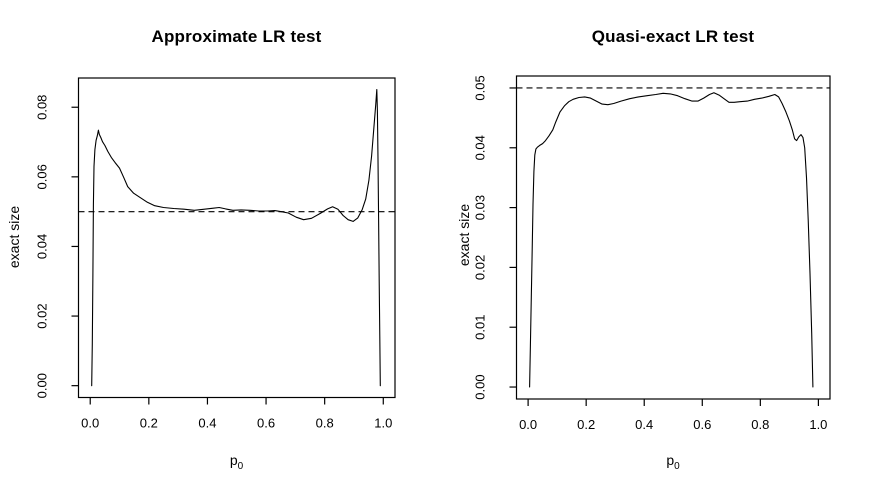 This screenshot has height=496, width=872. Describe the element at coordinates (42, 176) in the screenshot. I see `y-tick-label: 0.06` at that location.